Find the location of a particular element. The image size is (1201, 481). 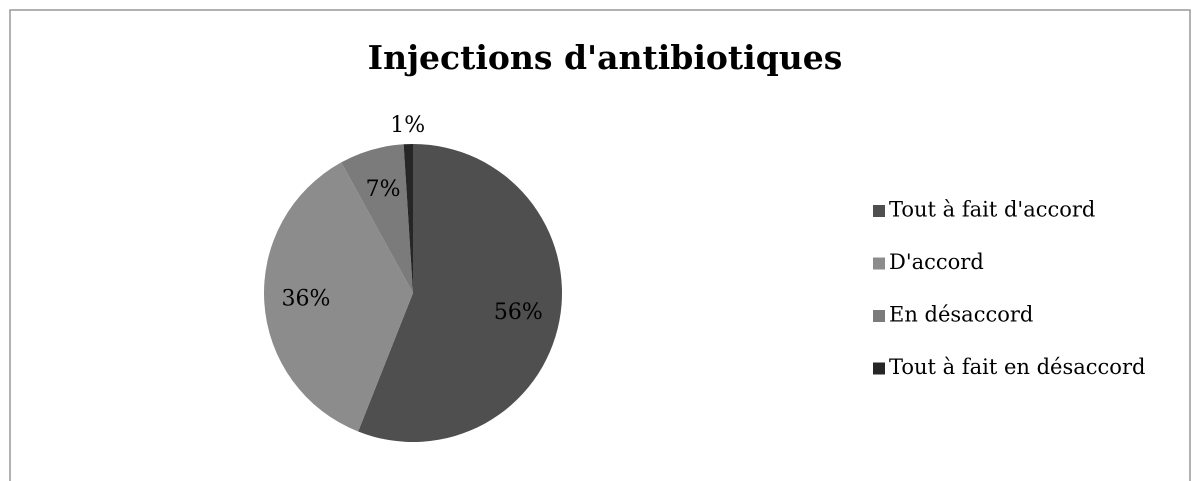

data-label: 1% is located at coordinates (407, 125).